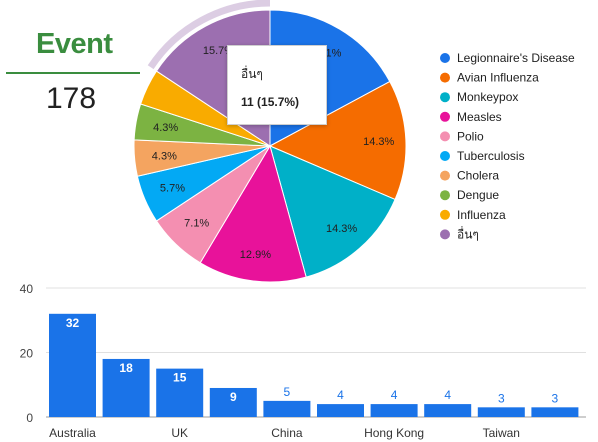 This screenshot has width=598, height=442. What do you see at coordinates (218, 51) in the screenshot?
I see `pie-slice-label: 15.7%` at bounding box center [218, 51].